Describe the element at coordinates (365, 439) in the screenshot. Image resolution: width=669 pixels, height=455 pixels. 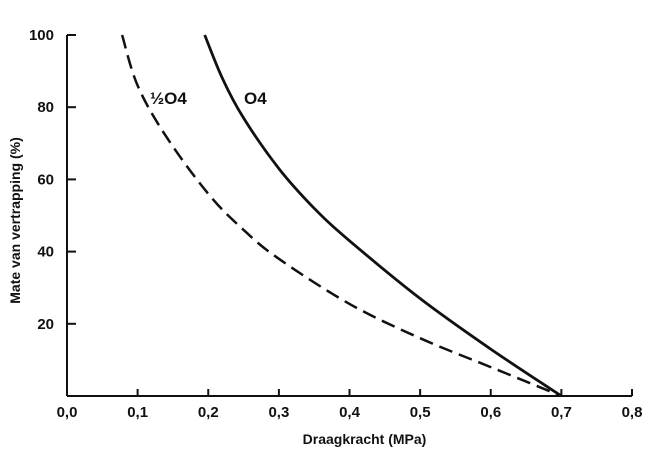
I see `x-axis-title: Draagkracht (MPa)` at that location.